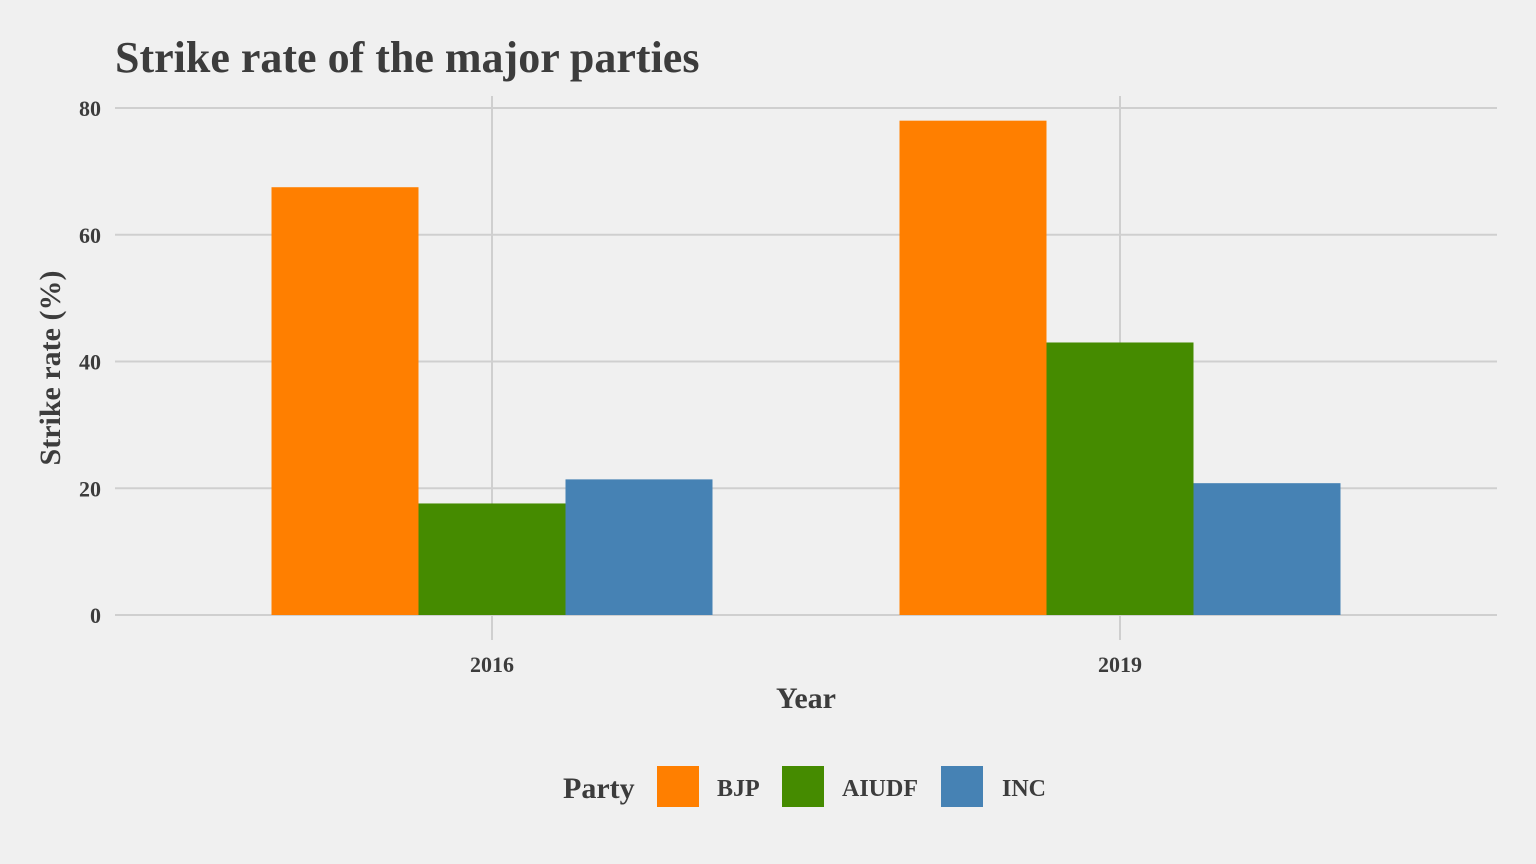 Image resolution: width=1536 pixels, height=864 pixels. Describe the element at coordinates (90, 488) in the screenshot. I see `y-tick-label: 20` at that location.